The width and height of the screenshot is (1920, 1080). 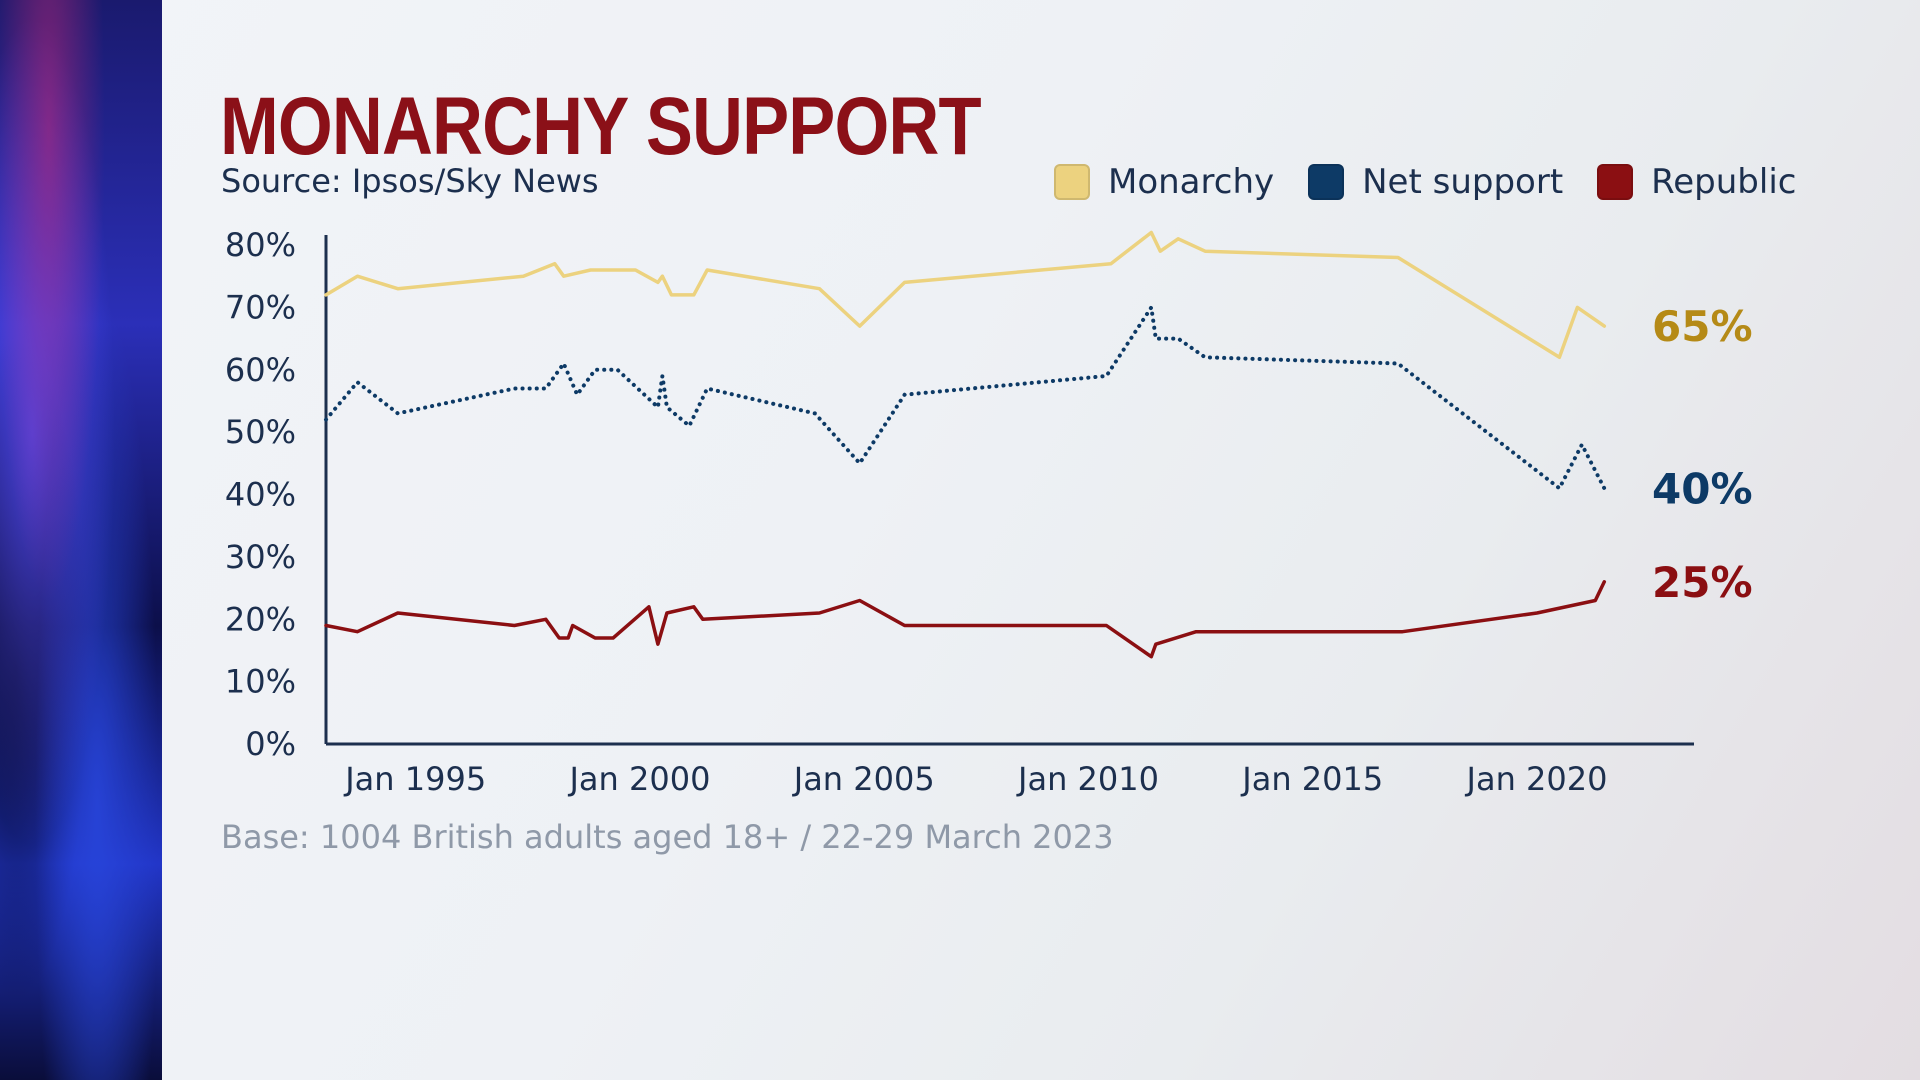 What do you see at coordinates (260, 245) in the screenshot?
I see `y-tick-label: 80%` at bounding box center [260, 245].